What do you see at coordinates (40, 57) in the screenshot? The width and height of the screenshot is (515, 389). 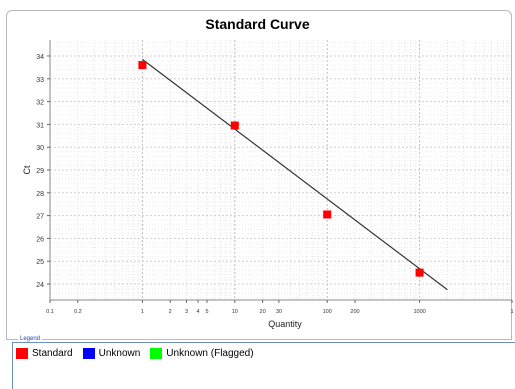 I see `y-tick-label: 34` at bounding box center [40, 57].